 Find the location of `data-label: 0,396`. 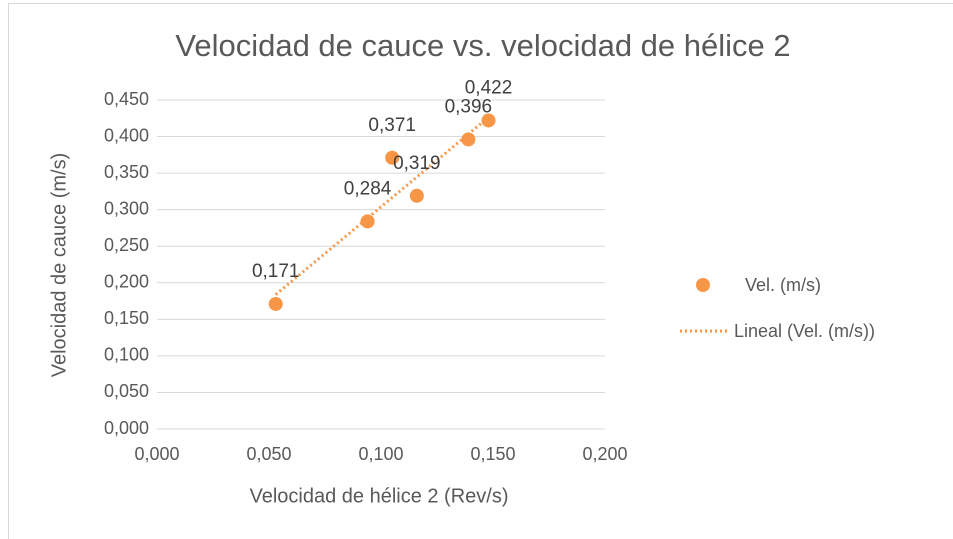

data-label: 0,396 is located at coordinates (469, 106).